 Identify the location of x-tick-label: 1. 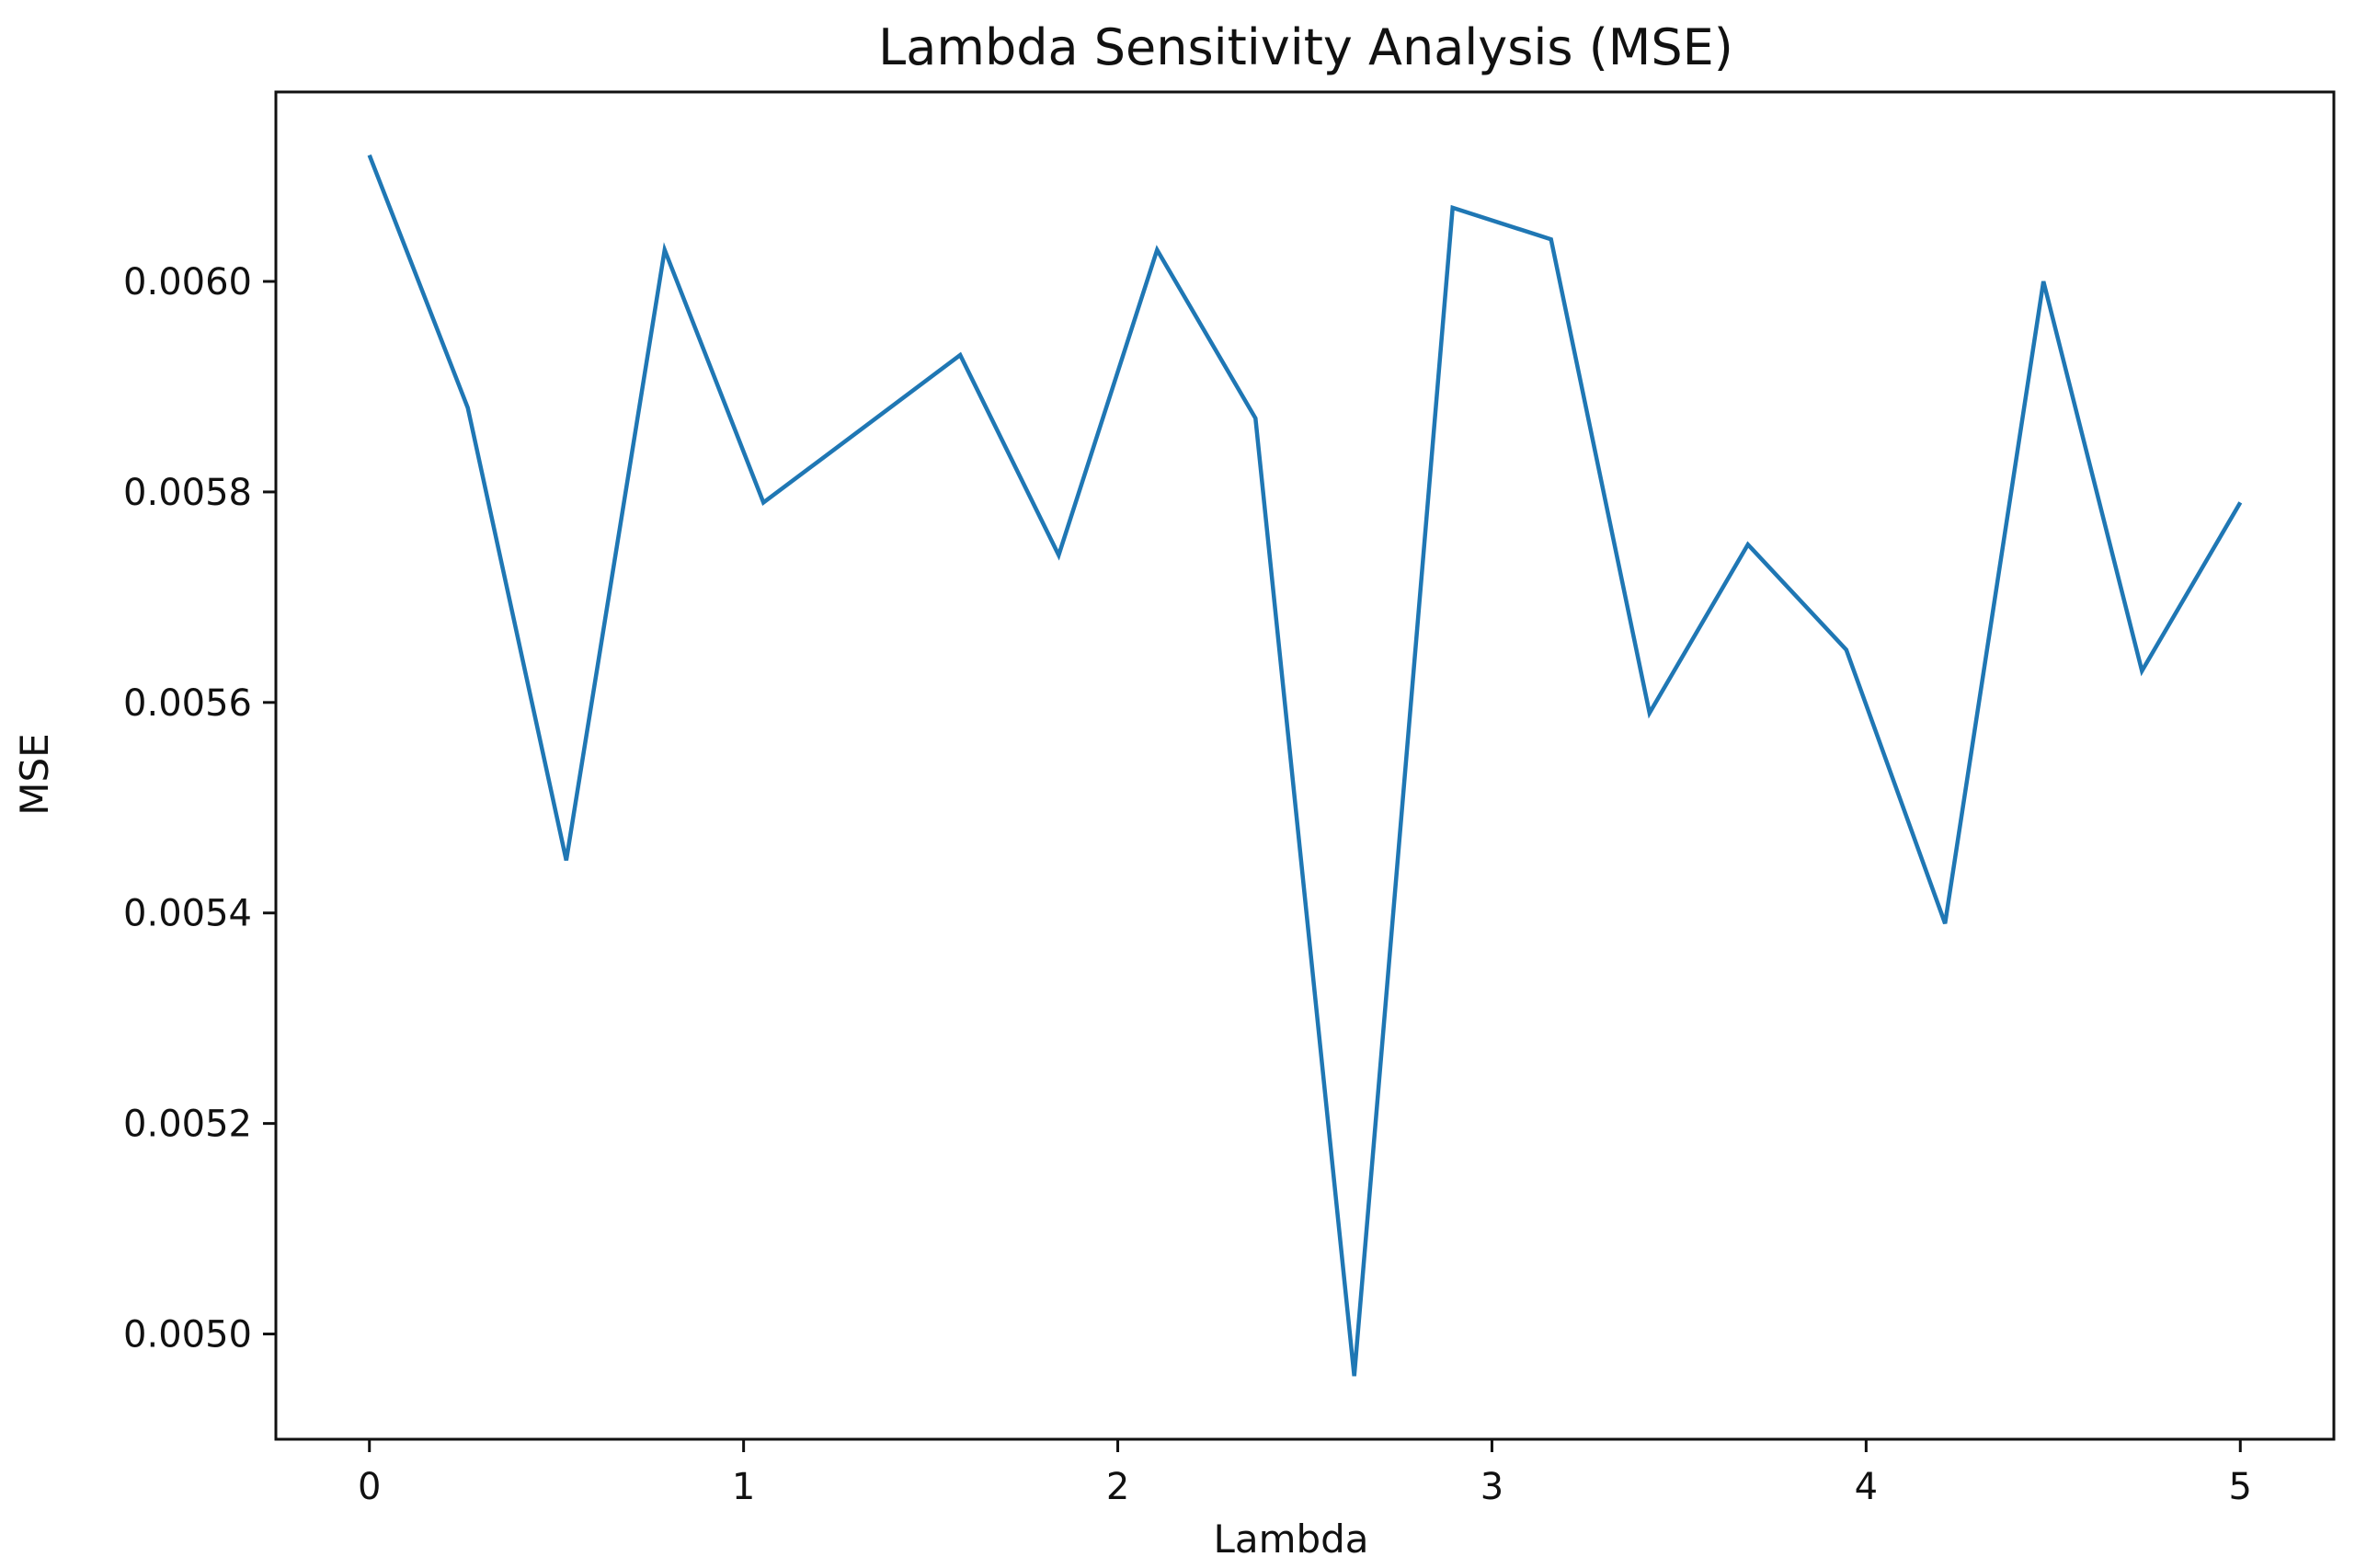
(743, 1487).